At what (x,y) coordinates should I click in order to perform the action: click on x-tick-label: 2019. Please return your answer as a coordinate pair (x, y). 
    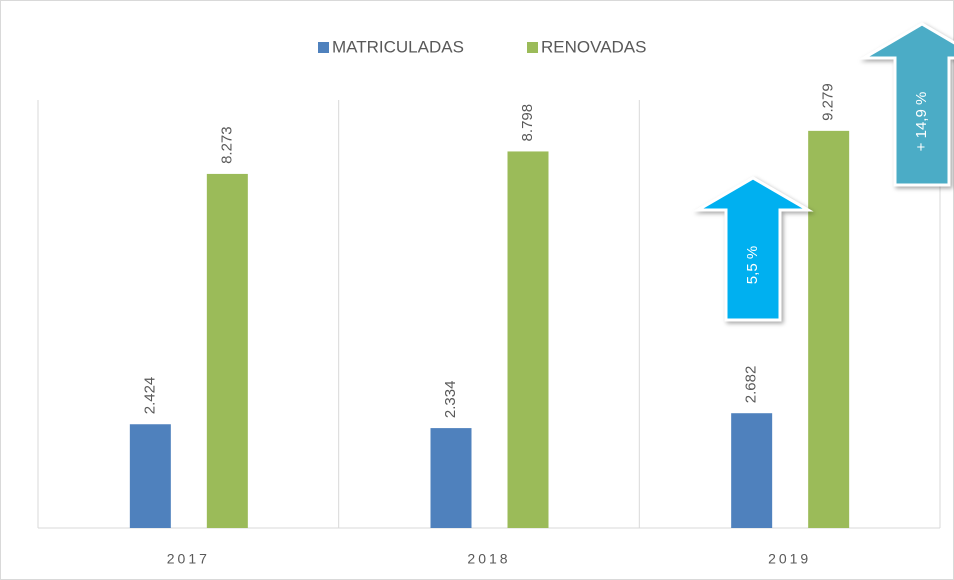
    Looking at the image, I should click on (789, 559).